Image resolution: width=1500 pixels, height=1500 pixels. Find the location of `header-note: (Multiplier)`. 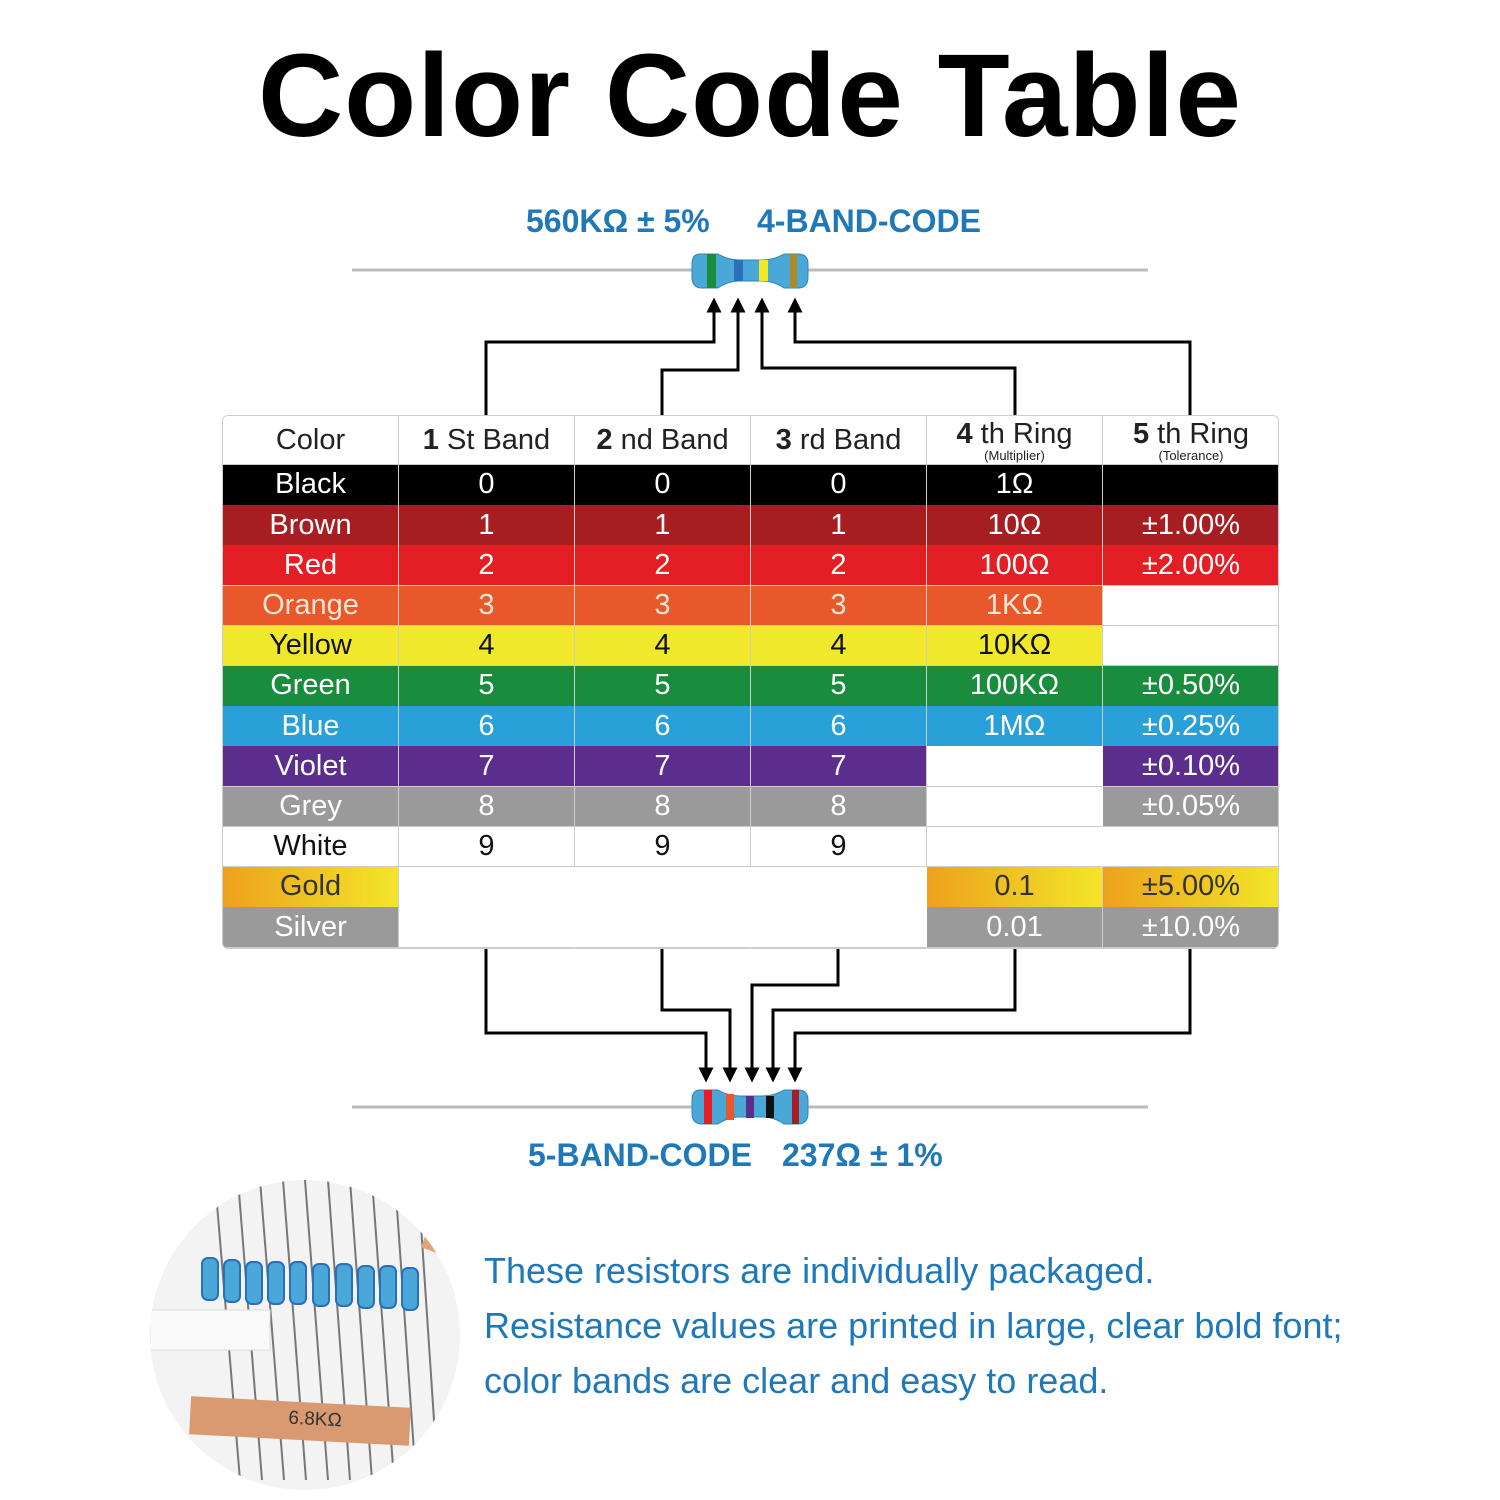

header-note: (Multiplier) is located at coordinates (1014, 455).